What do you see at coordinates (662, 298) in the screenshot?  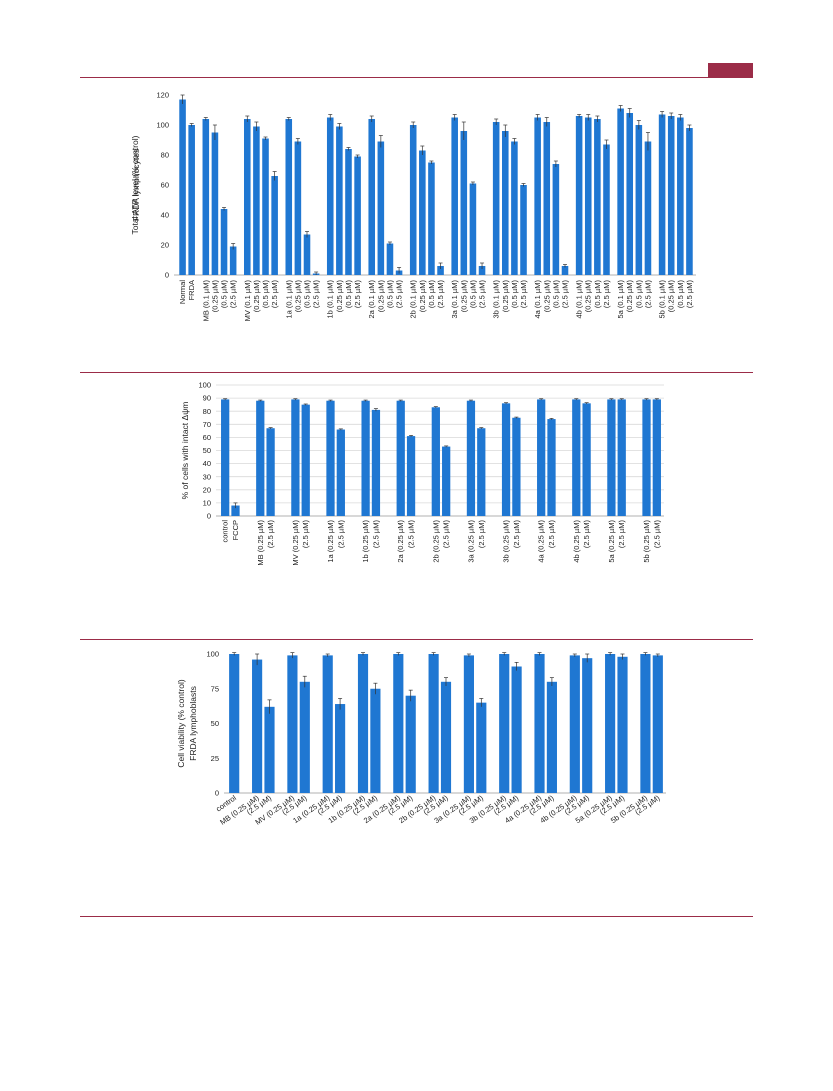 I see `x-tick-label: 5b (0.1 µM)` at bounding box center [662, 298].